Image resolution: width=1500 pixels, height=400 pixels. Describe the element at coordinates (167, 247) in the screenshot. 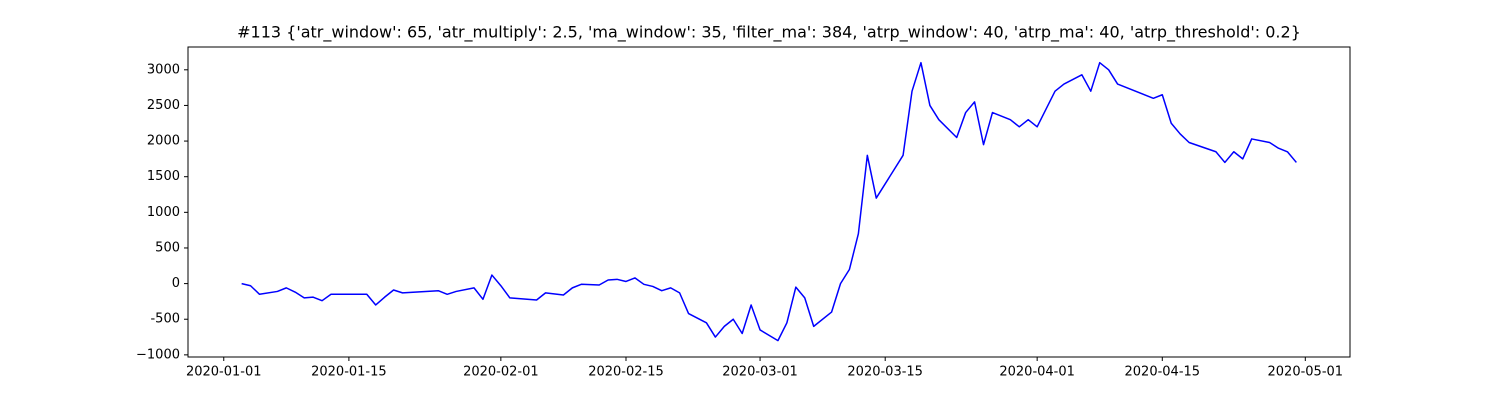

I see `y-tick-label: 500` at that location.